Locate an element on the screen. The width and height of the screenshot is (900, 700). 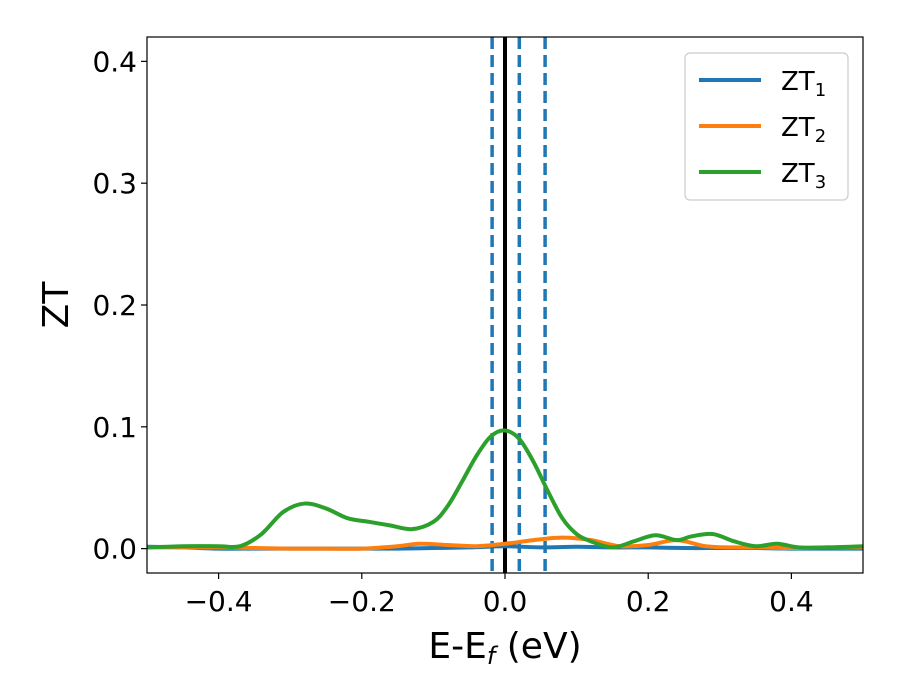
y-tick-label: 0.2 is located at coordinates (114, 305).